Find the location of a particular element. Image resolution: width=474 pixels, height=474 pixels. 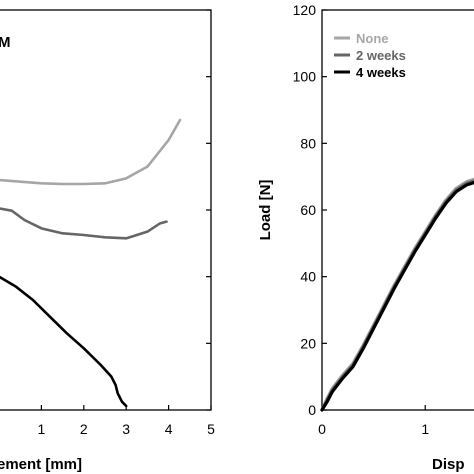

legend-entry: 2 weeks is located at coordinates (381, 55).